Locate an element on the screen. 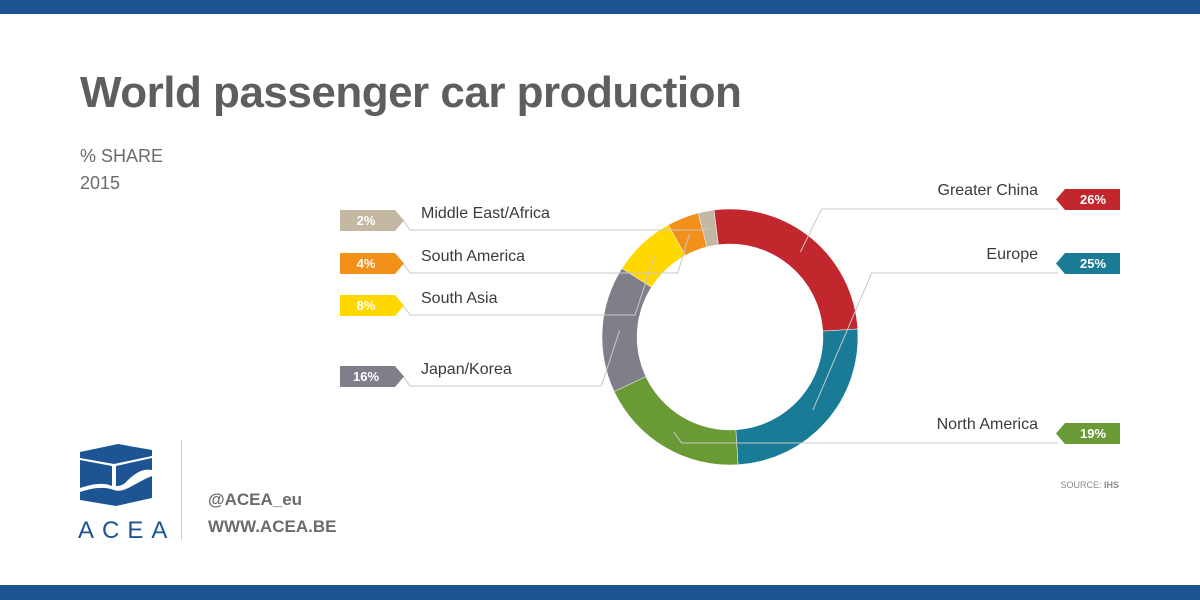 The width and height of the screenshot is (1200, 600). value-badge-greater-china is located at coordinates (1088, 199).